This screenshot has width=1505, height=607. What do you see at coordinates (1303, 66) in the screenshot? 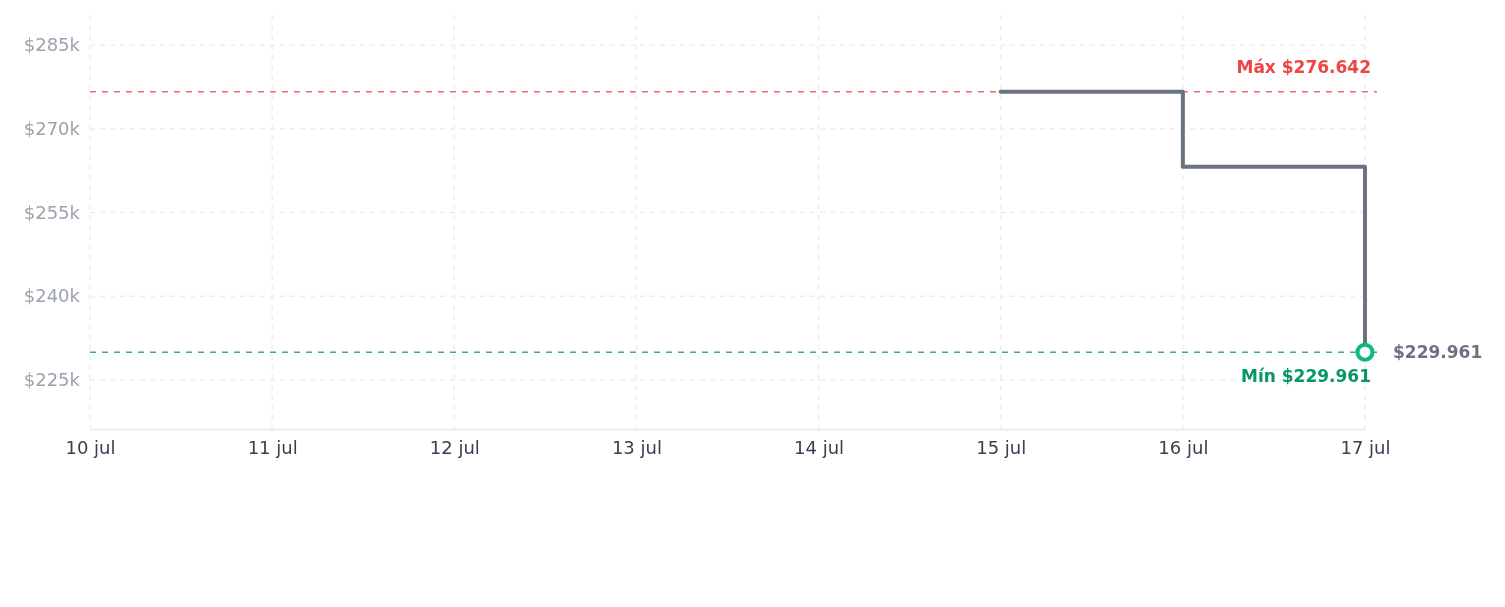
I see `ref-line-label: Máx $276.642` at bounding box center [1303, 66].